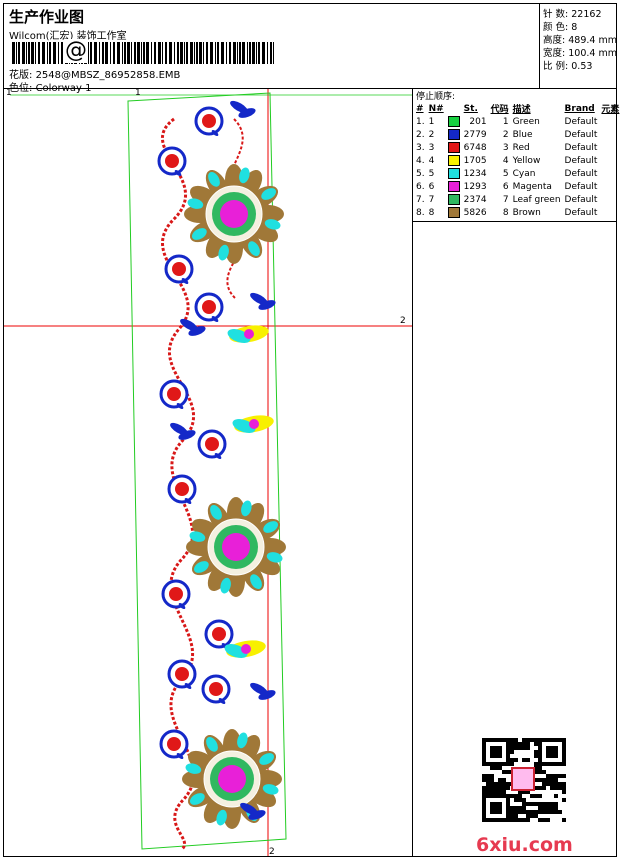 The image size is (620, 860). I want to click on table-row: 5. 5 1234 5 Cyan Default, so click(507, 173).